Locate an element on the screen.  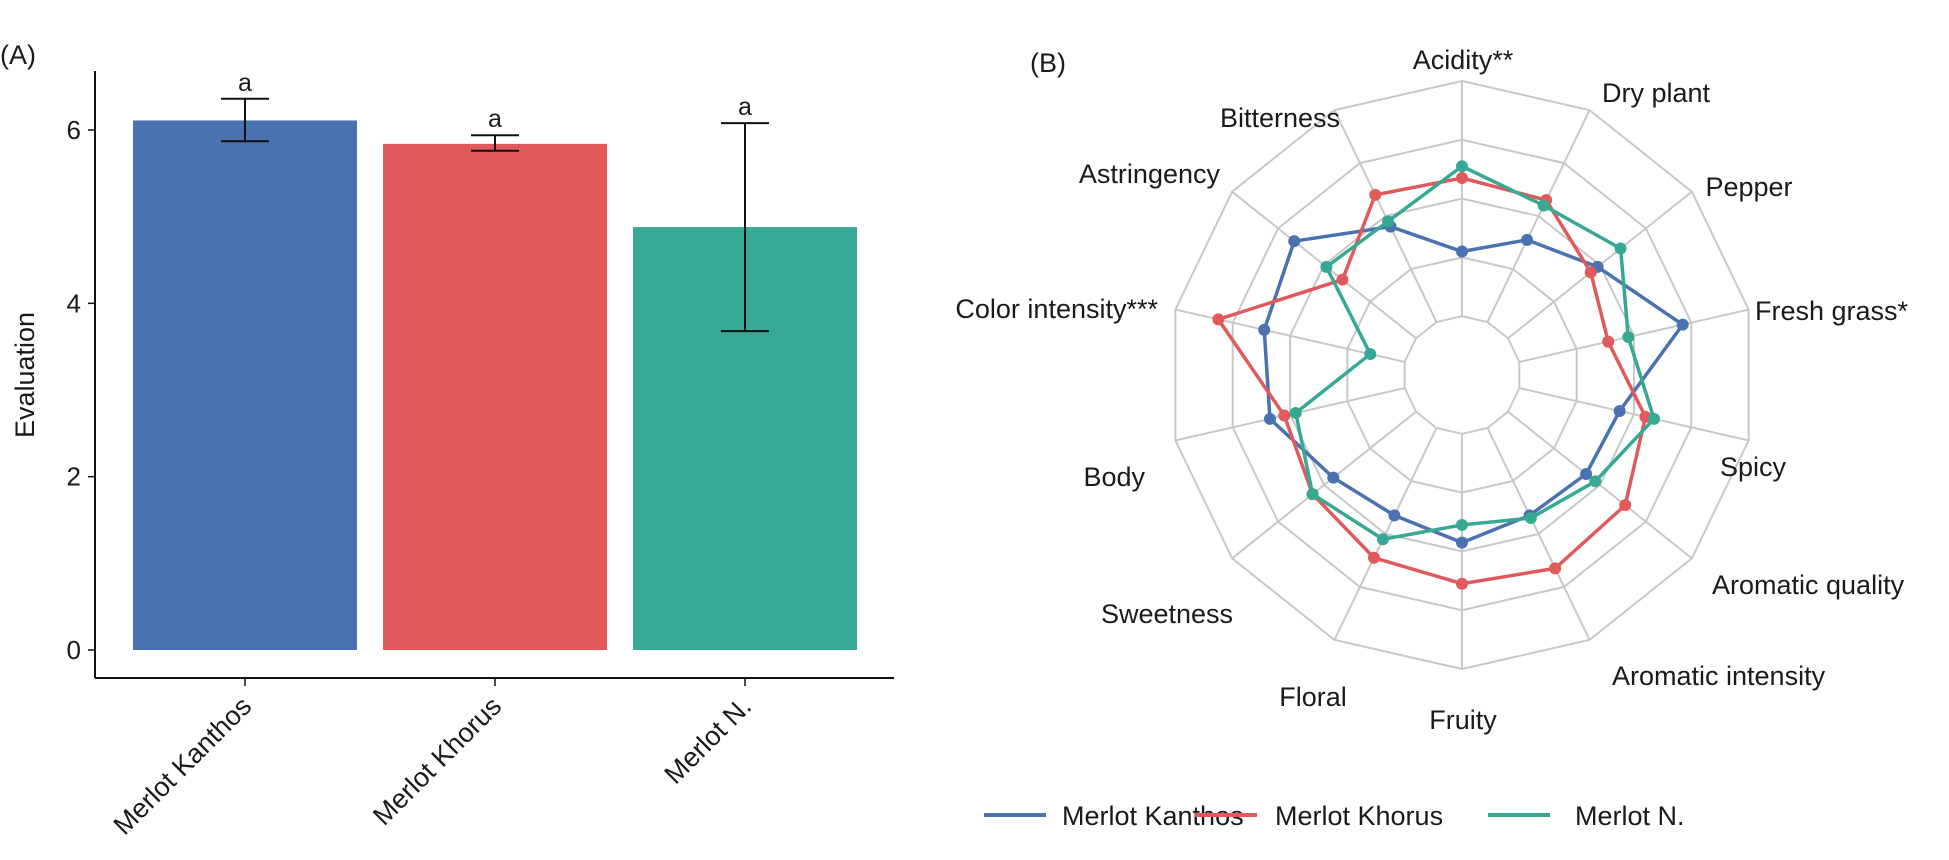
axis-label: Acidity** is located at coordinates (1463, 60).